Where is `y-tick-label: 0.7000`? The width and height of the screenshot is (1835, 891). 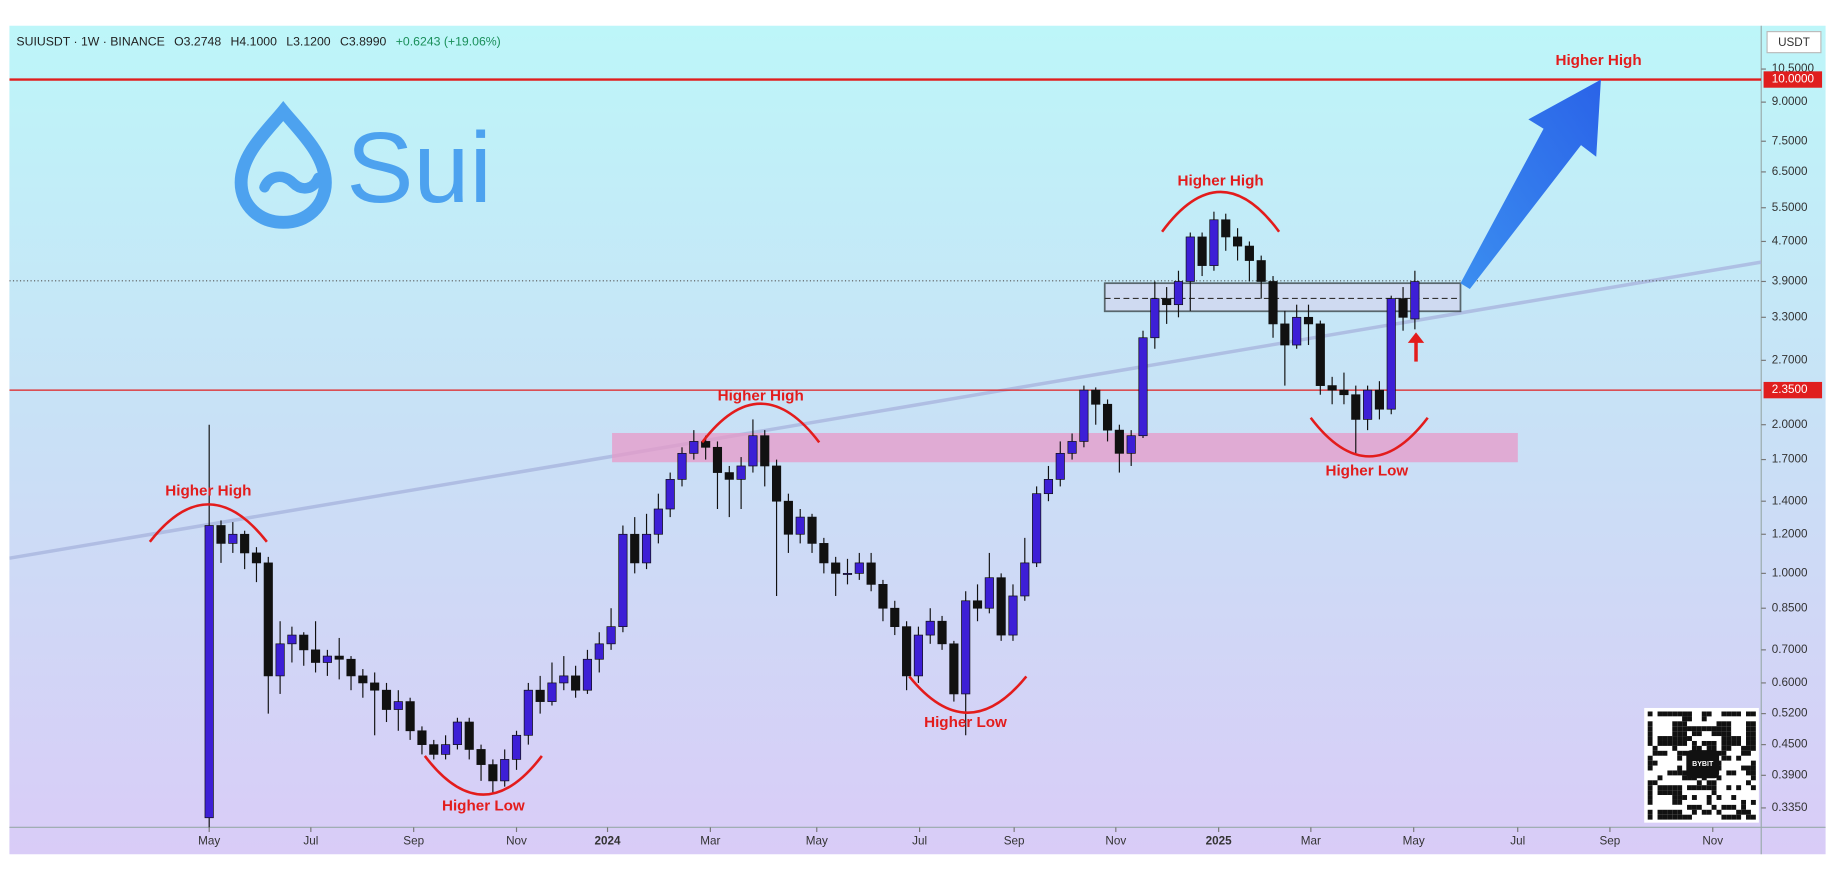
y-tick-label: 0.7000 is located at coordinates (1790, 649).